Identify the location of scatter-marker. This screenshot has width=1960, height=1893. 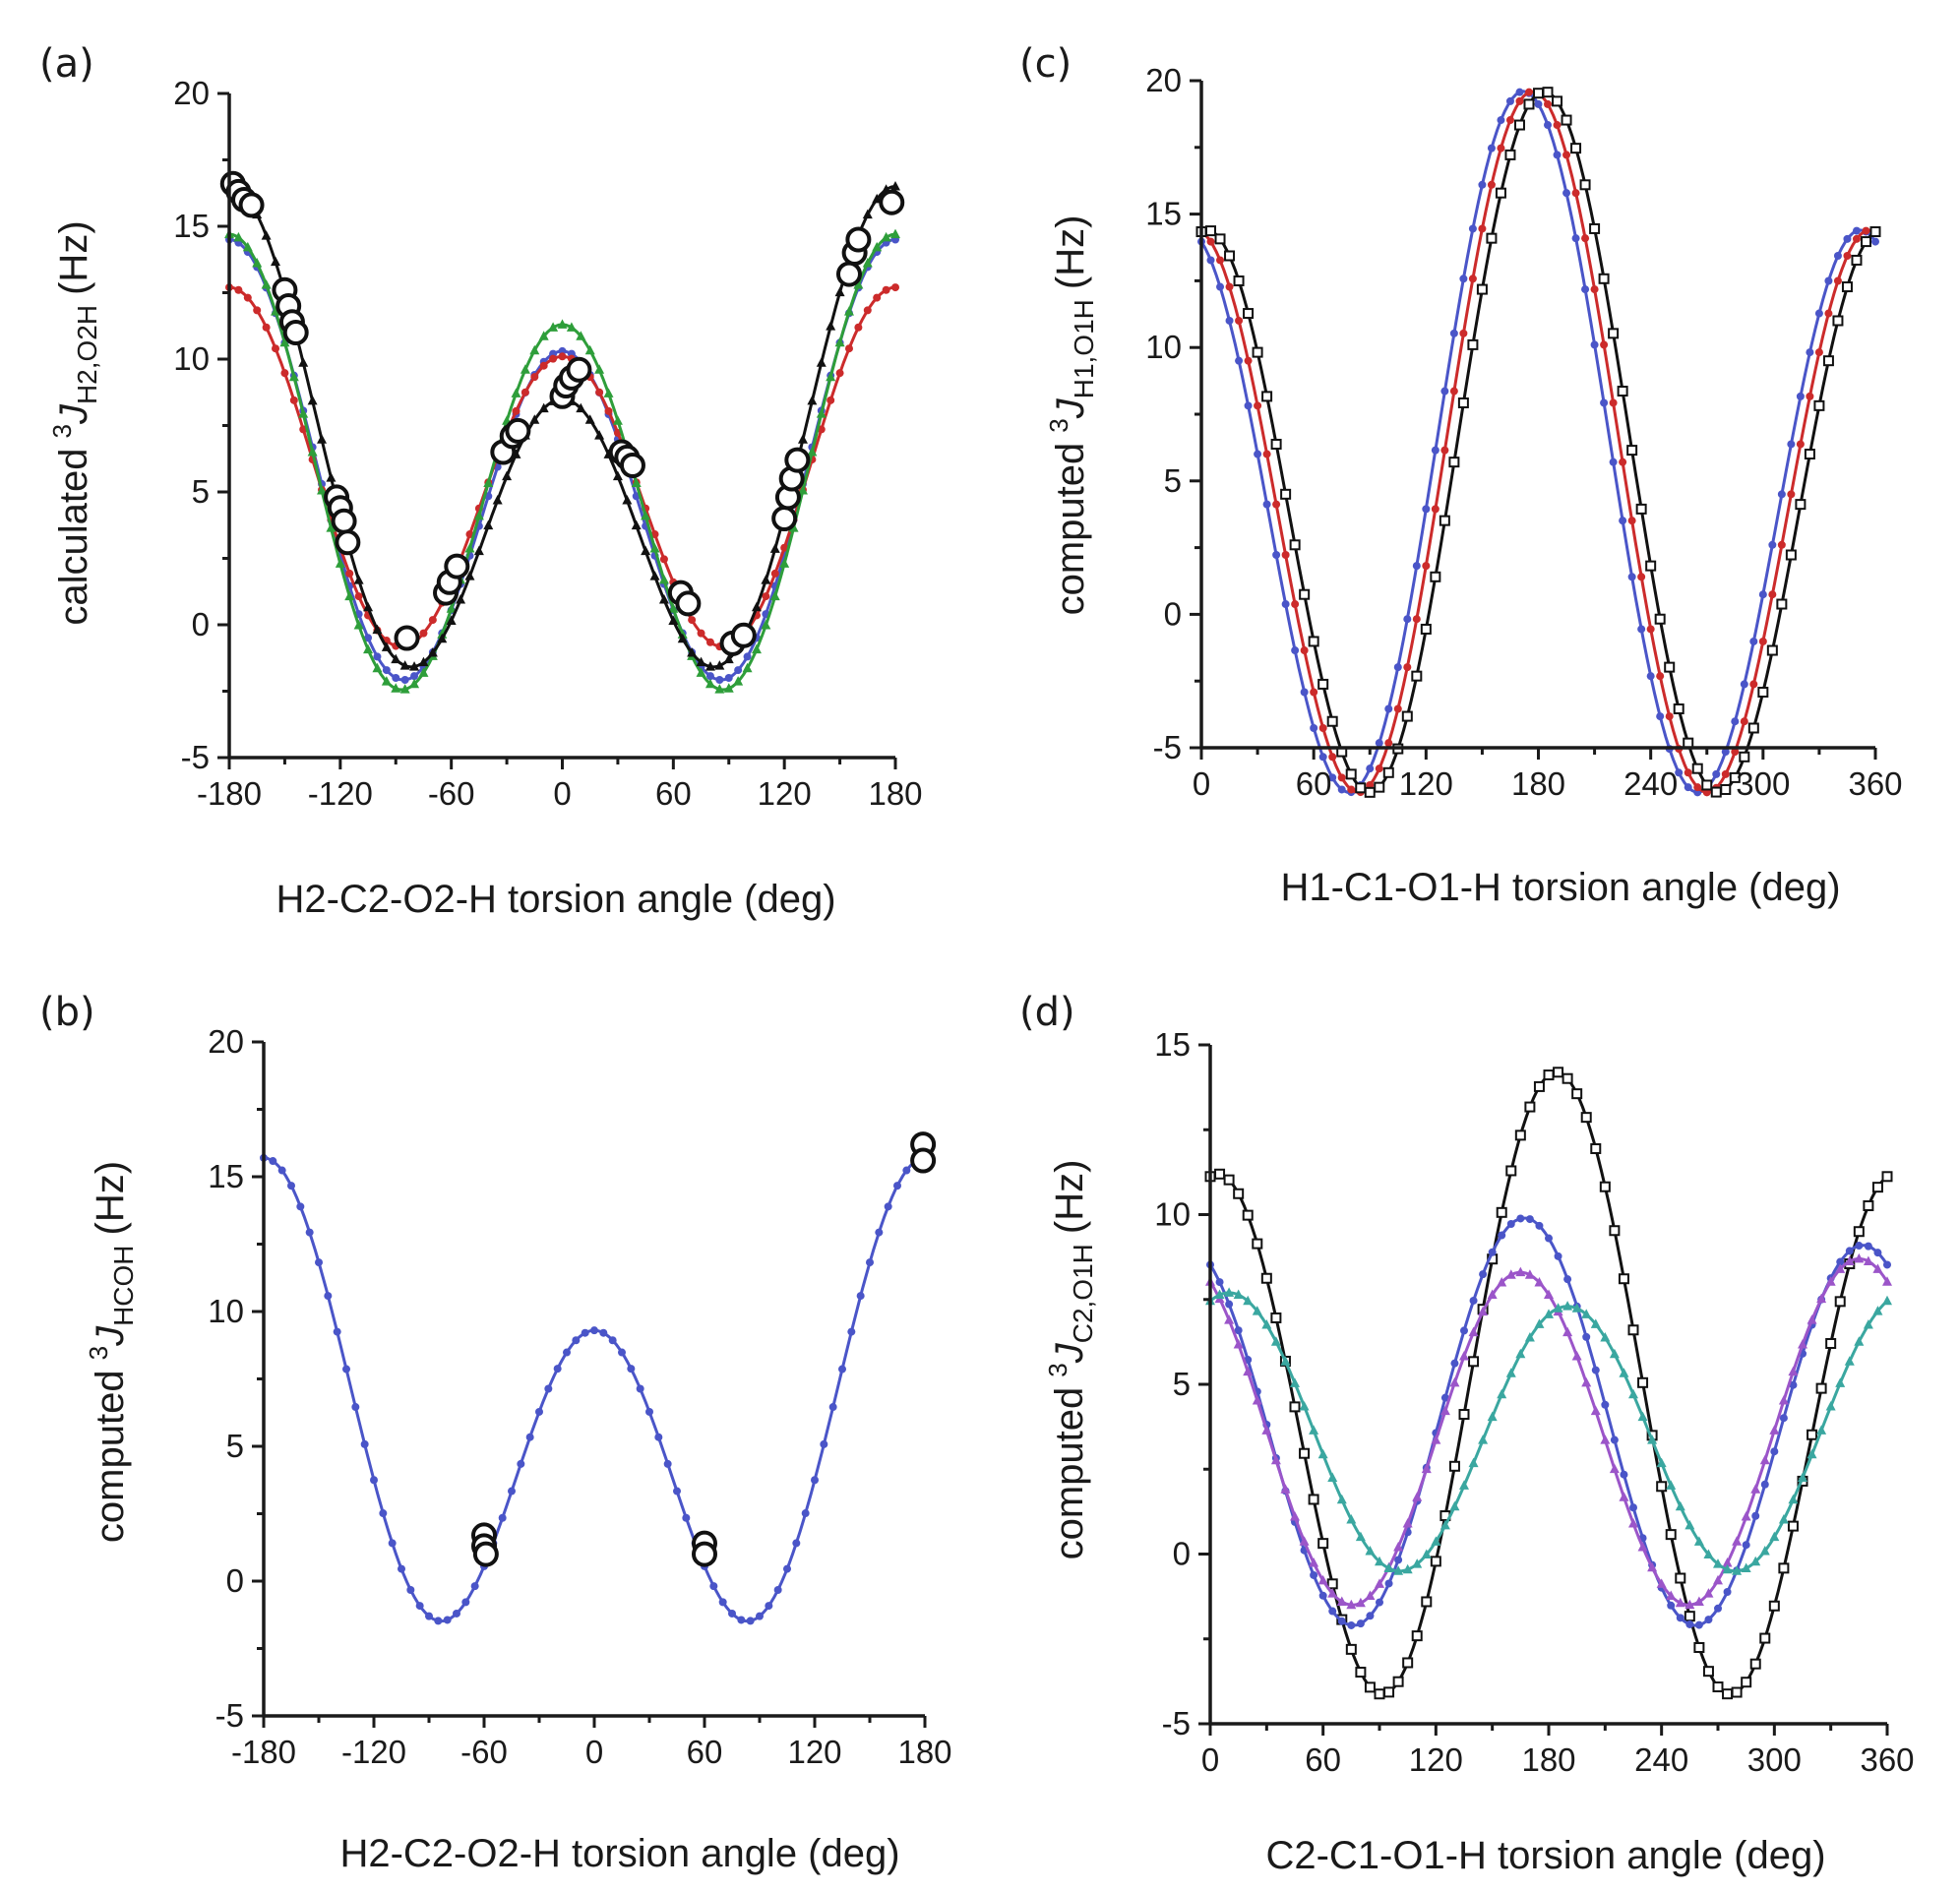
(743, 635).